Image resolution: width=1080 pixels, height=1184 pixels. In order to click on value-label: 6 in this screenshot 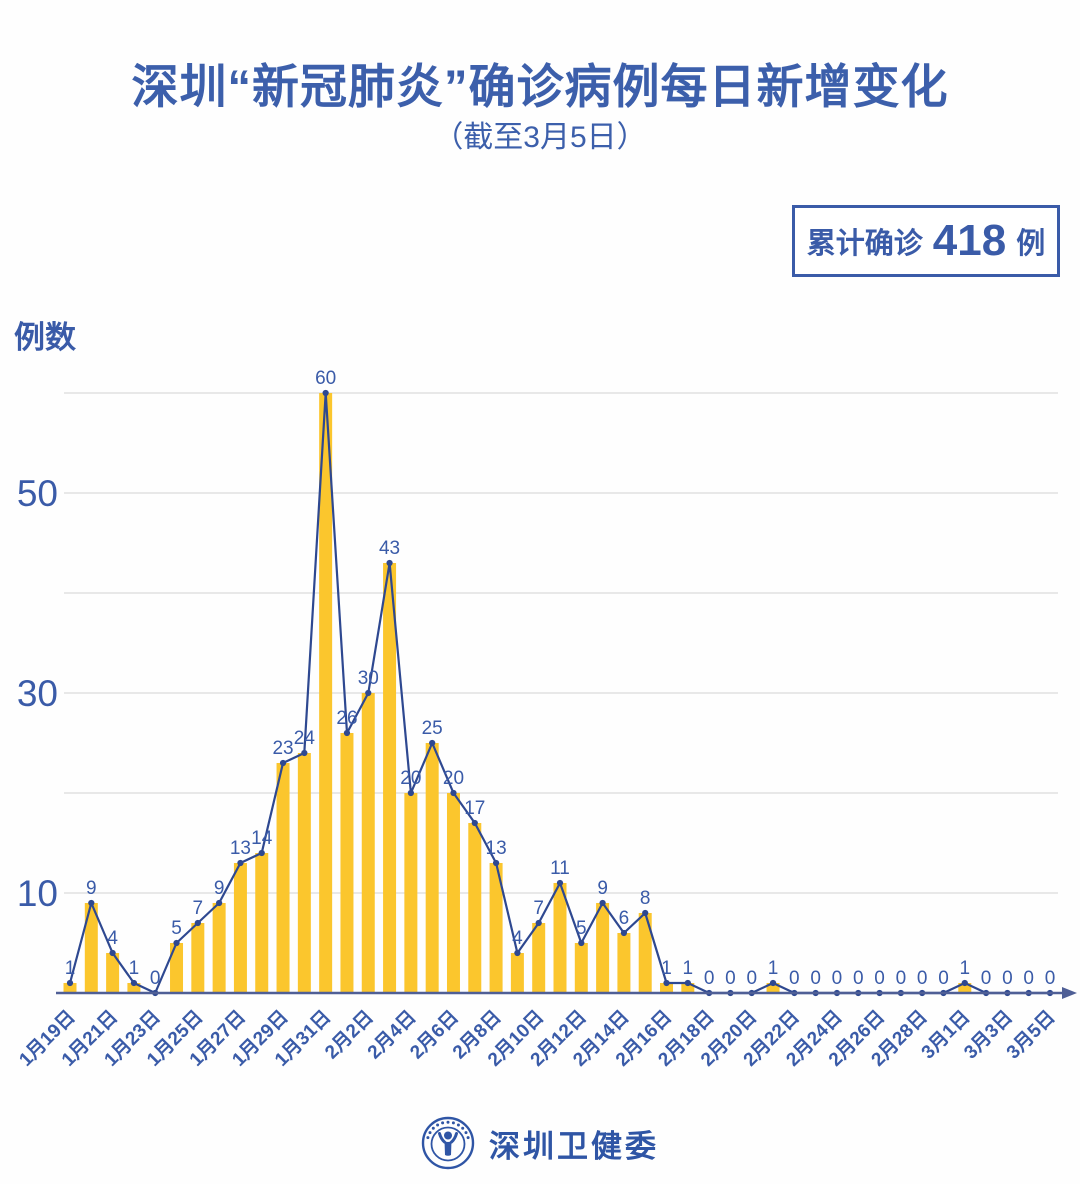, I will do `click(624, 918)`.